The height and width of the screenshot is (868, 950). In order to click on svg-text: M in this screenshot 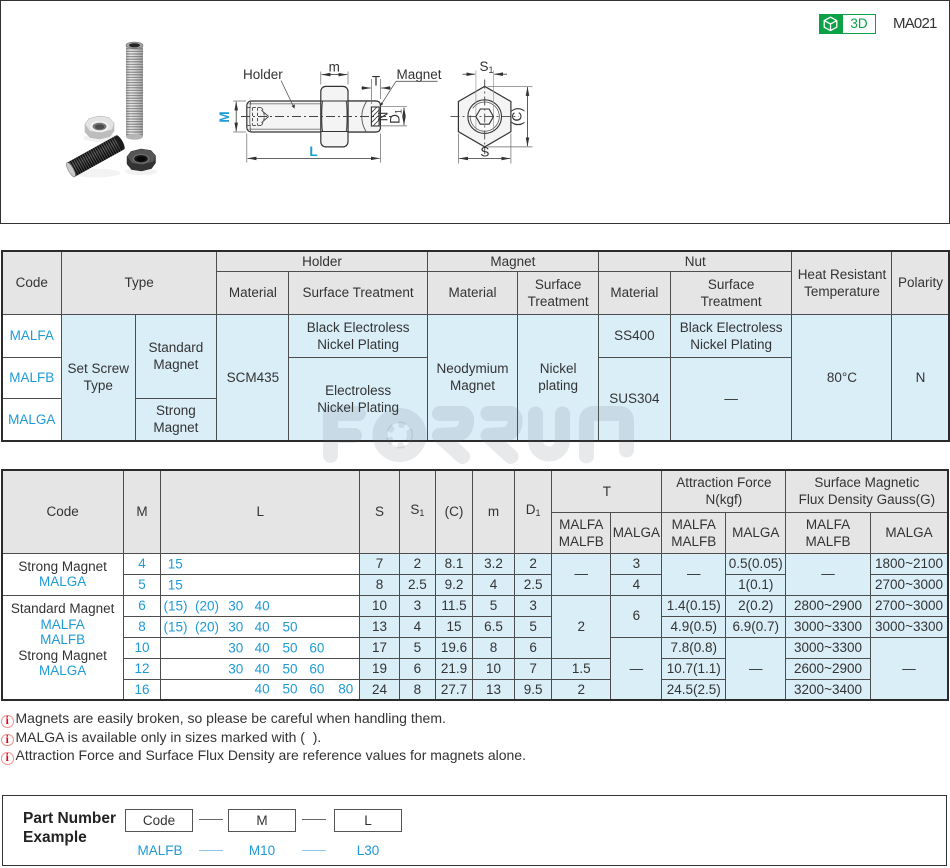, I will do `click(224, 116)`.